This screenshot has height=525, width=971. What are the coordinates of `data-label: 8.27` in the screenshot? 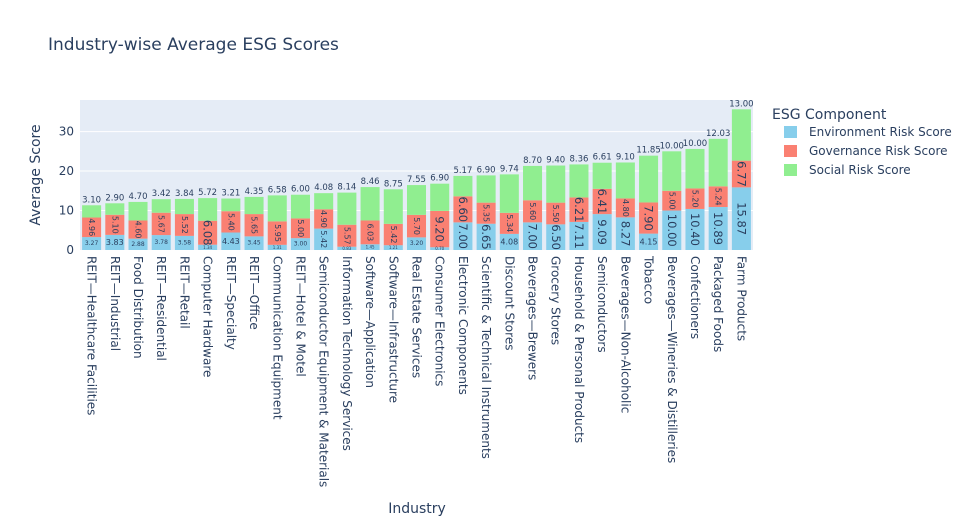 It's located at (625, 234).